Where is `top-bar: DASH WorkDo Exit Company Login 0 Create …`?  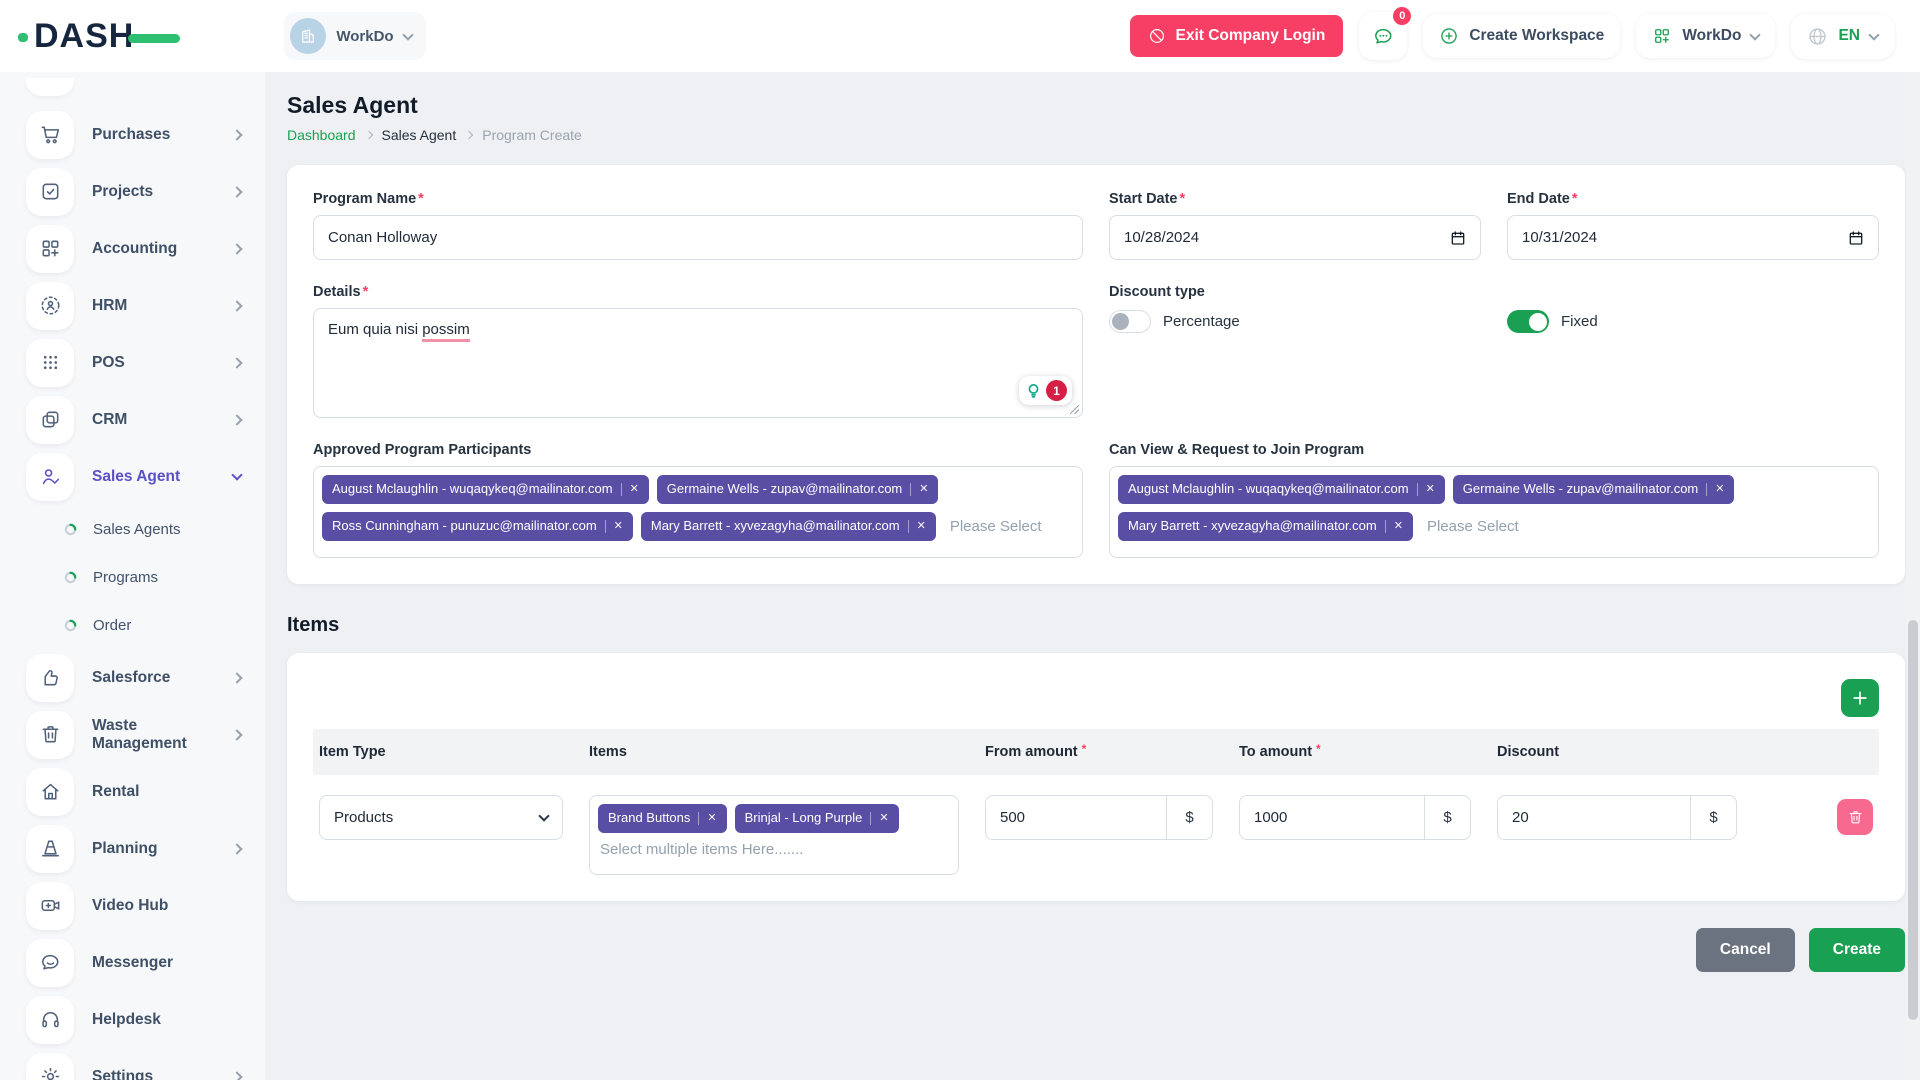 top-bar: DASH WorkDo Exit Company Login 0 Create … is located at coordinates (960, 36).